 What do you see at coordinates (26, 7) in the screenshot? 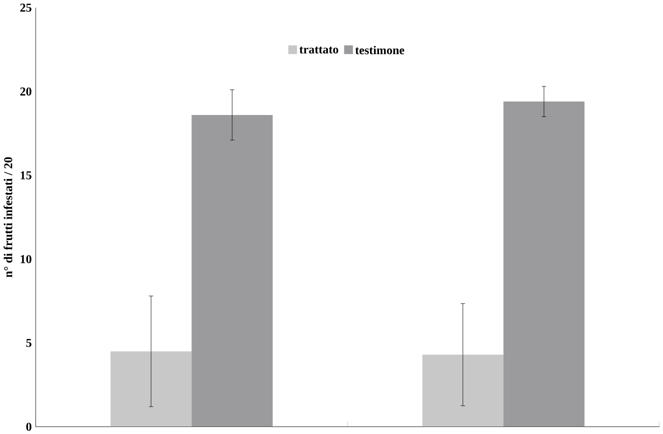
I see `y-tick-label: 25` at bounding box center [26, 7].